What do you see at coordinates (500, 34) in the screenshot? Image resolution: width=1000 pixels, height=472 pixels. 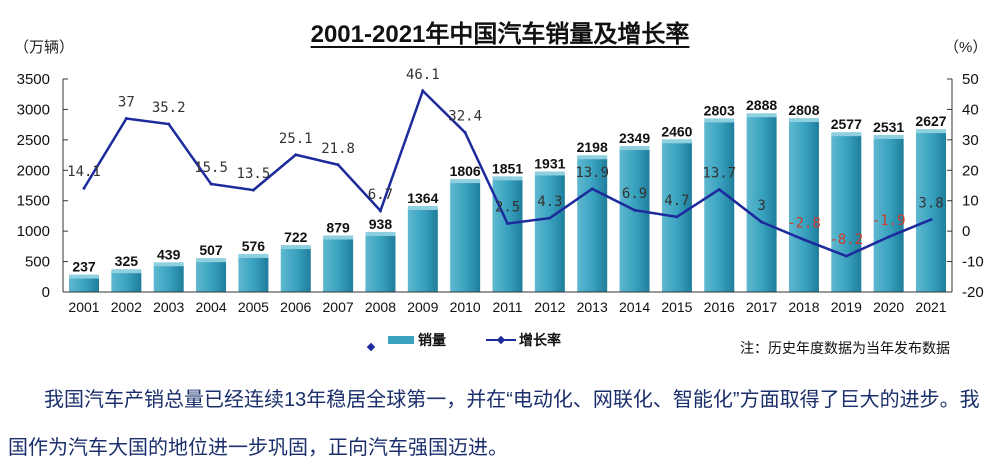 I see `chart-title-text: 2001-2021年中国汽车销量及增长率` at bounding box center [500, 34].